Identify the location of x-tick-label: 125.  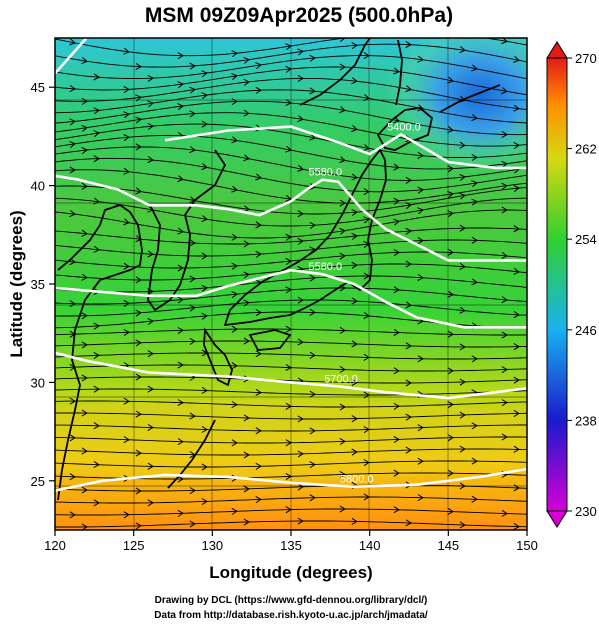
(134, 545).